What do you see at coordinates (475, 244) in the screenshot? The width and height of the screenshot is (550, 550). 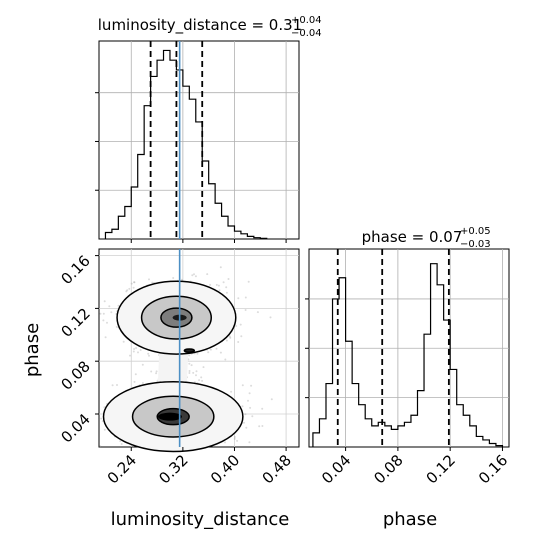 I see `phase-title-sub: −0.03` at bounding box center [475, 244].